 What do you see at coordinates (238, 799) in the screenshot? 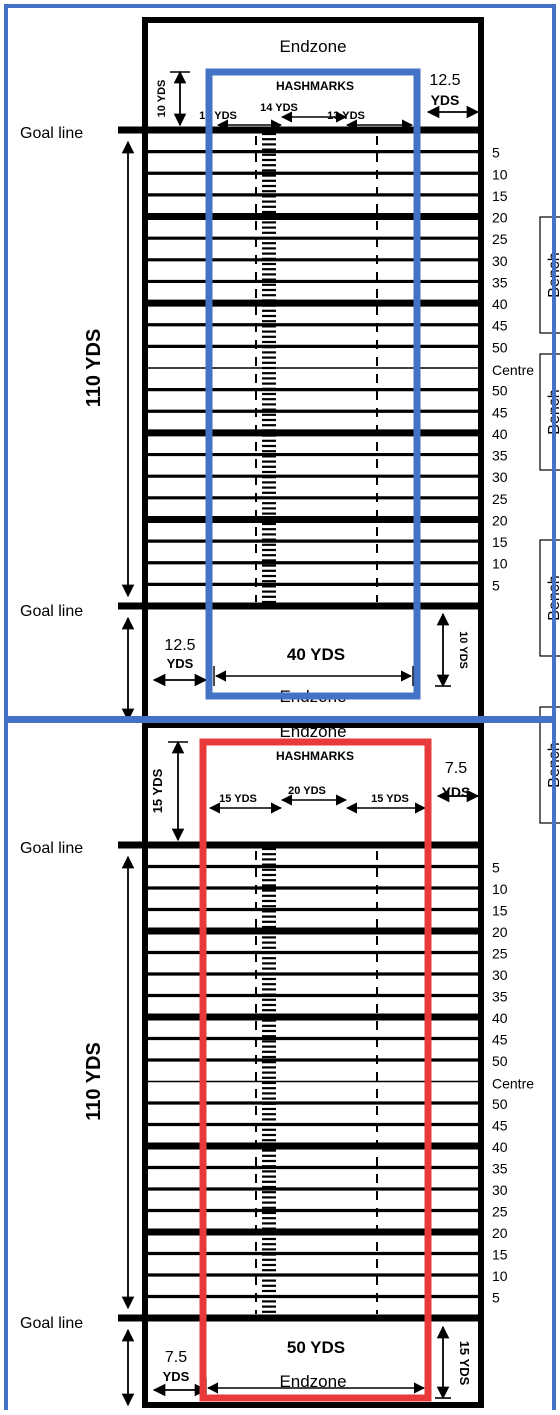
I see `hash-left-label: 15 YDS` at bounding box center [238, 799].